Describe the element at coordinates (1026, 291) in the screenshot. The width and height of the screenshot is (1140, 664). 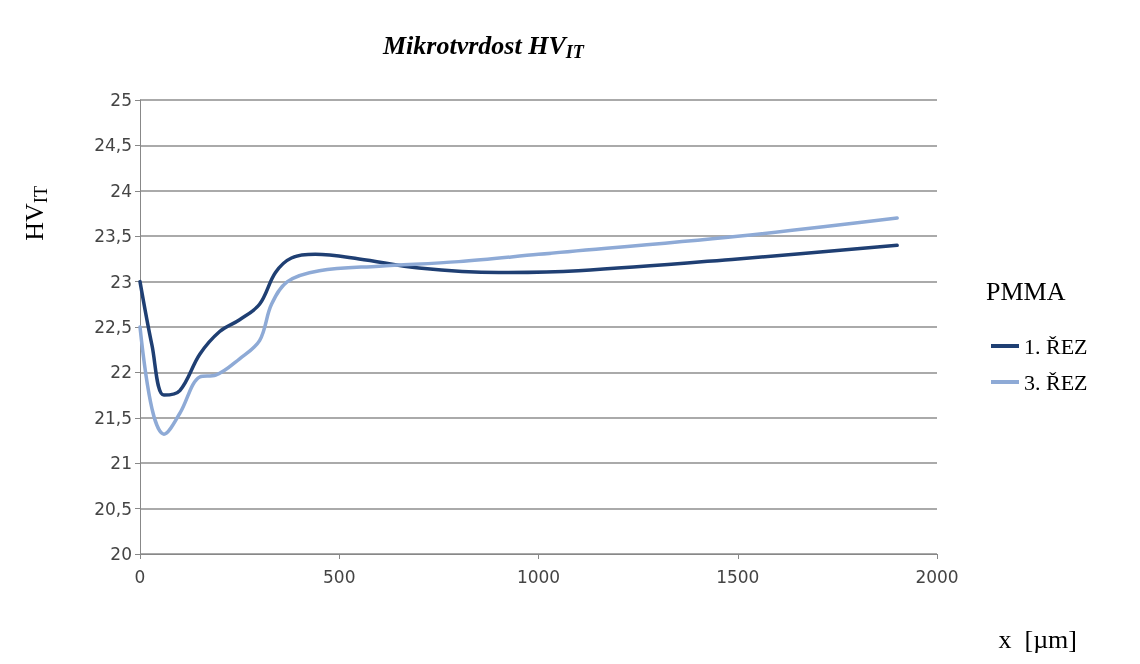
I see `legend-title: PMMA` at that location.